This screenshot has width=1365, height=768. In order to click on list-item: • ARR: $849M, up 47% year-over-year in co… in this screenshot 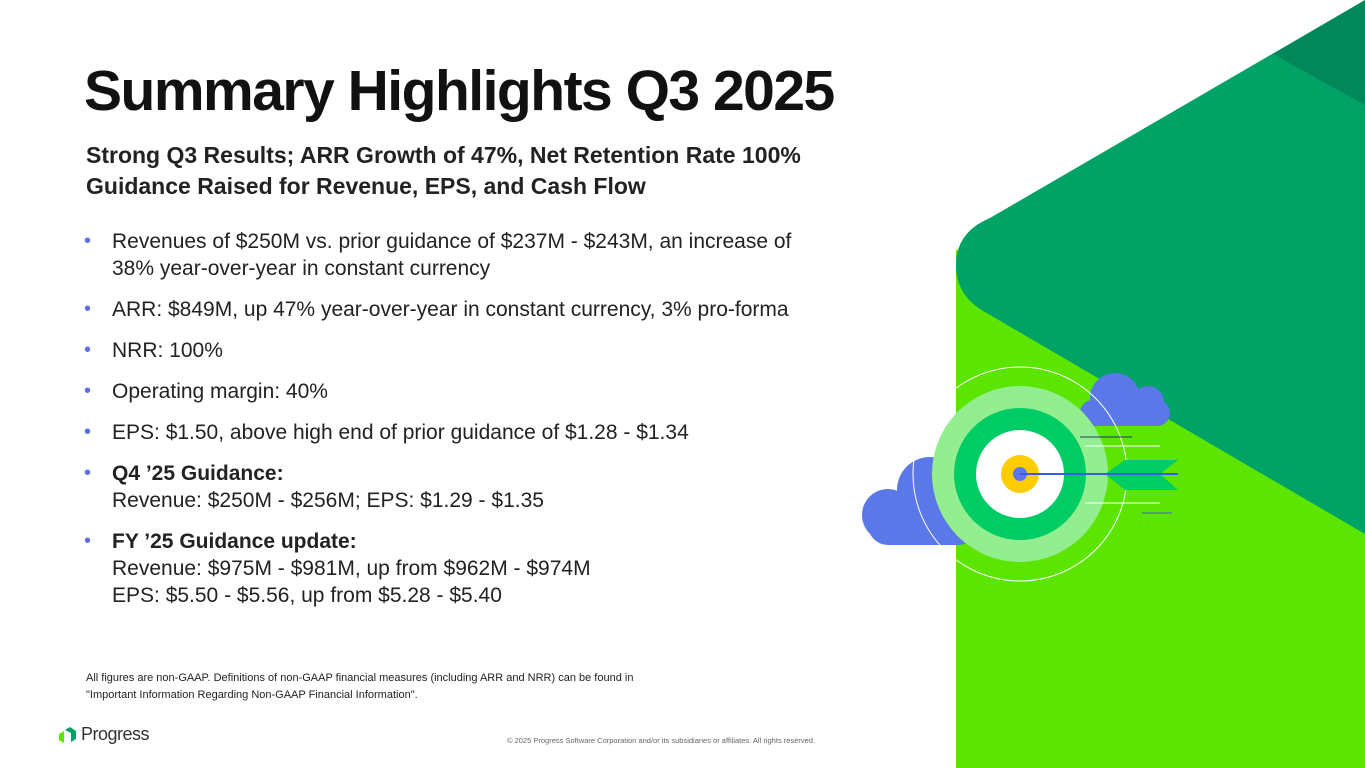, I will do `click(499, 309)`.